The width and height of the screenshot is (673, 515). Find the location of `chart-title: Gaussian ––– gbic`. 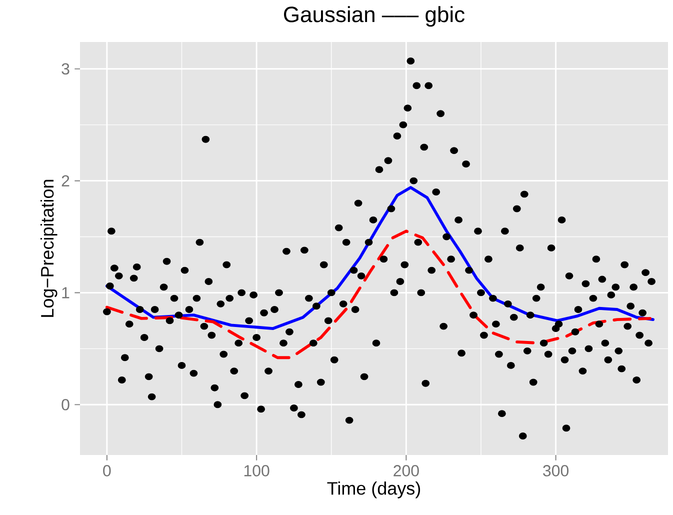

chart-title: Gaussian ––– gbic is located at coordinates (374, 16).